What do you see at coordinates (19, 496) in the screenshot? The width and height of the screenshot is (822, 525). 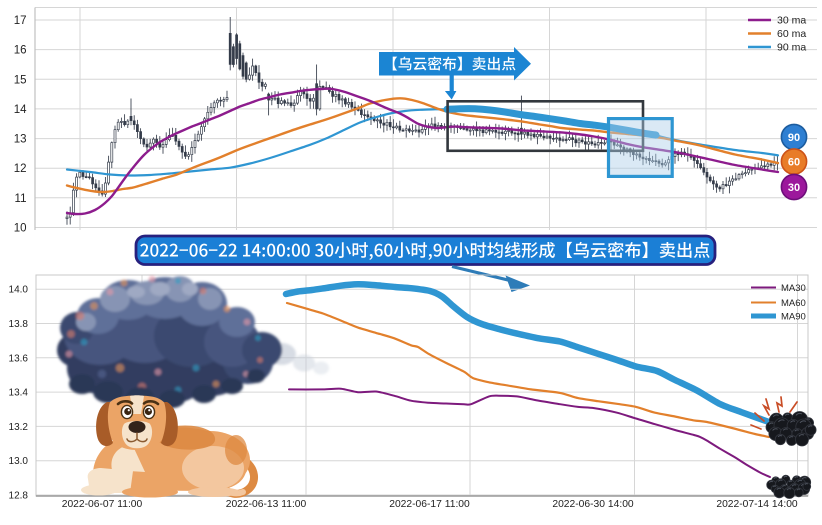 I see `svg-text: 12.8` at bounding box center [19, 496].